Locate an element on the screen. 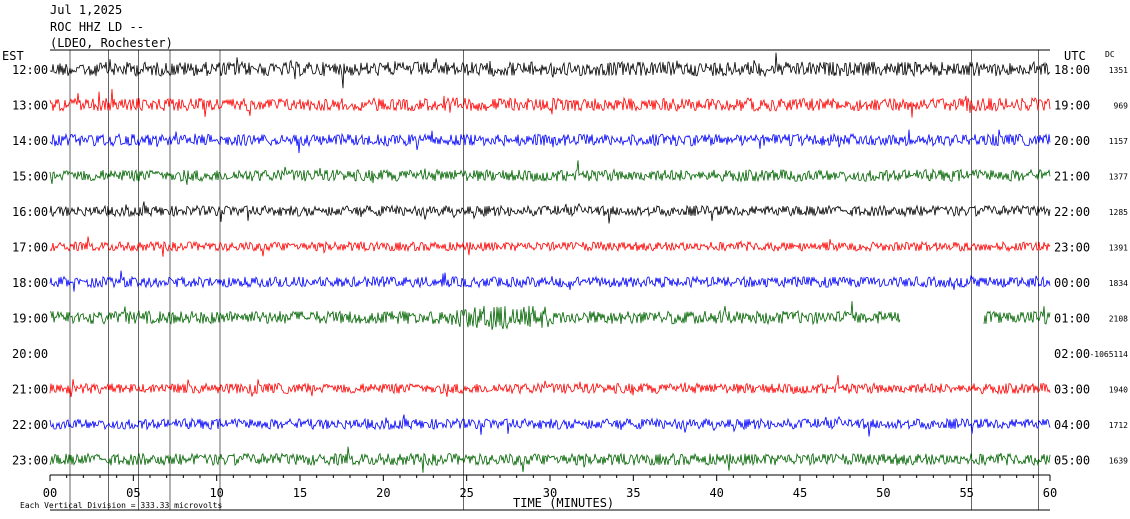 The width and height of the screenshot is (1130, 519). x-tick-label: 20 is located at coordinates (383, 493).